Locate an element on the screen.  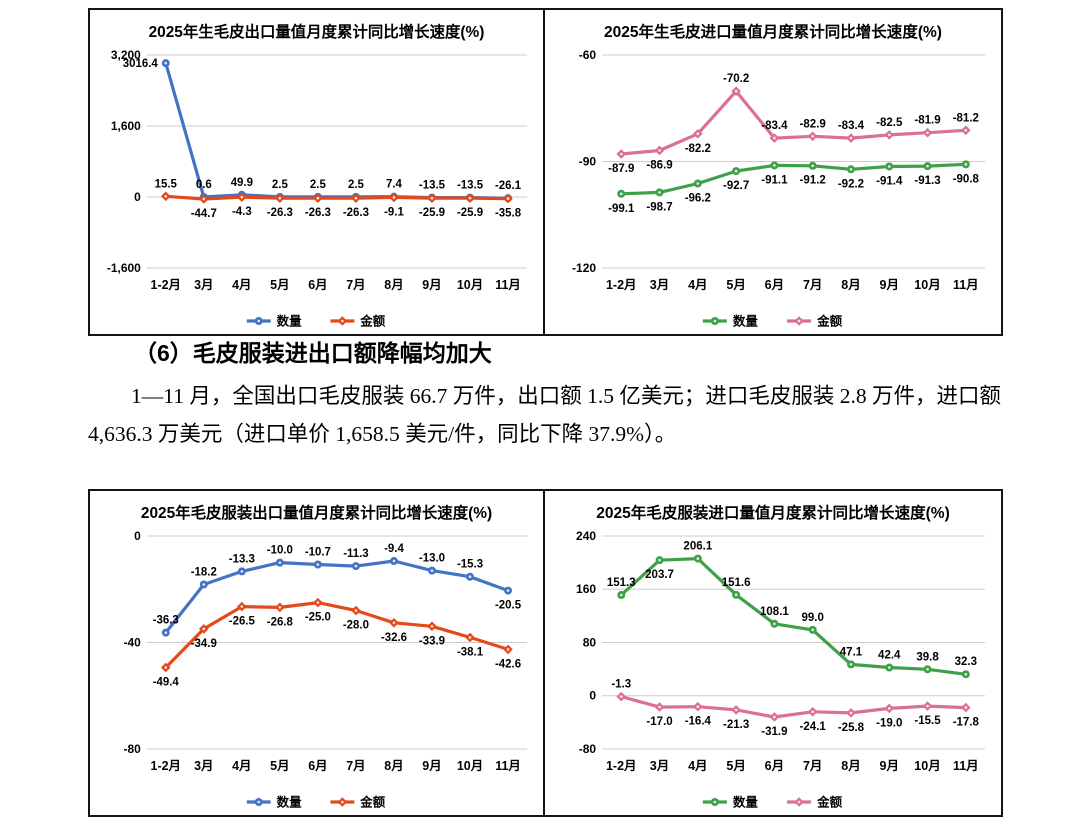
data-label: -31.9 is located at coordinates (774, 732).